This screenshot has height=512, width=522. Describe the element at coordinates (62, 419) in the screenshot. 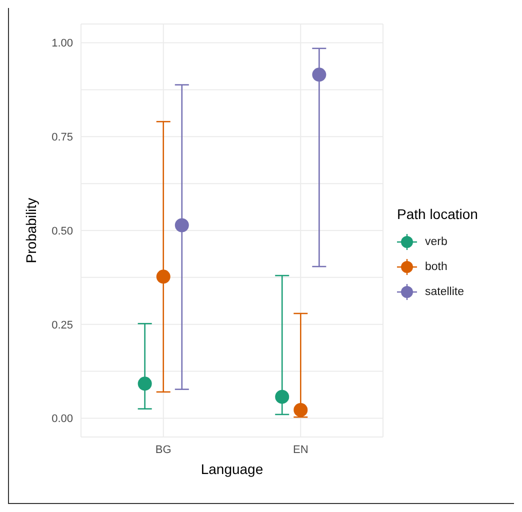

I see `y-tick-label: 0.00` at that location.